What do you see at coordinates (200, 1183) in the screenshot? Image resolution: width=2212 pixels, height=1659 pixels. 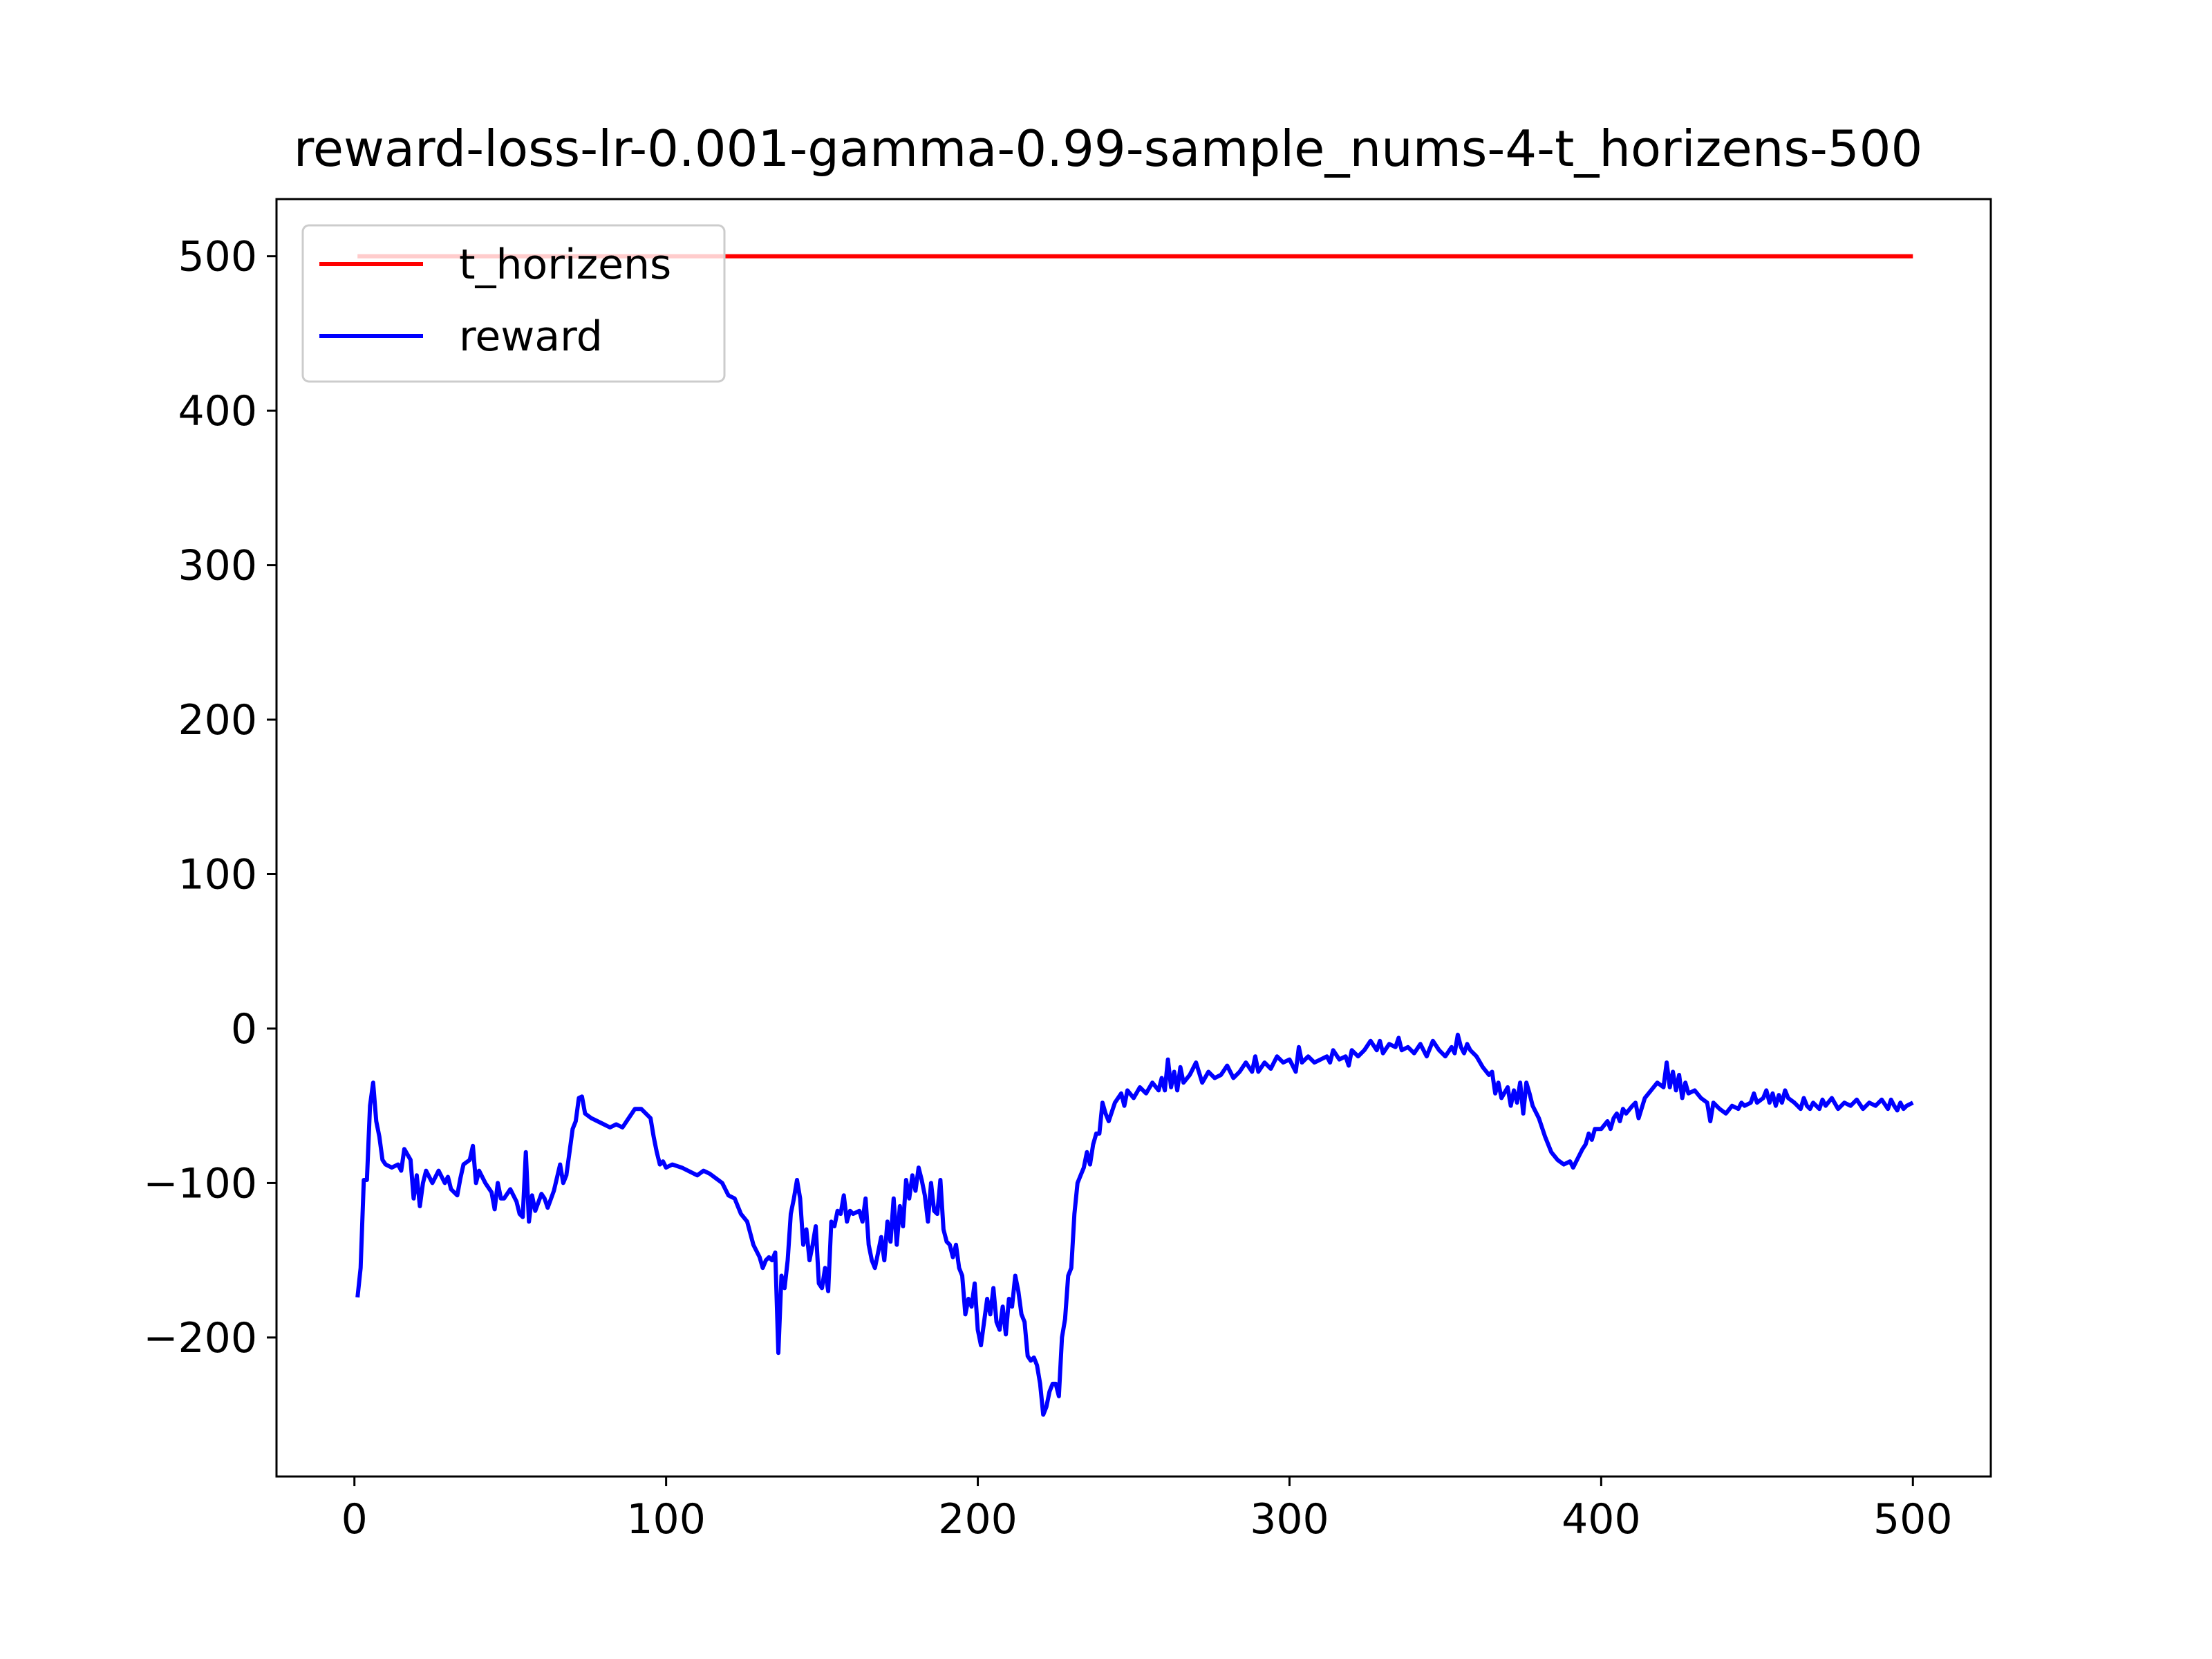 I see `y-tick-label: −100` at bounding box center [200, 1183].